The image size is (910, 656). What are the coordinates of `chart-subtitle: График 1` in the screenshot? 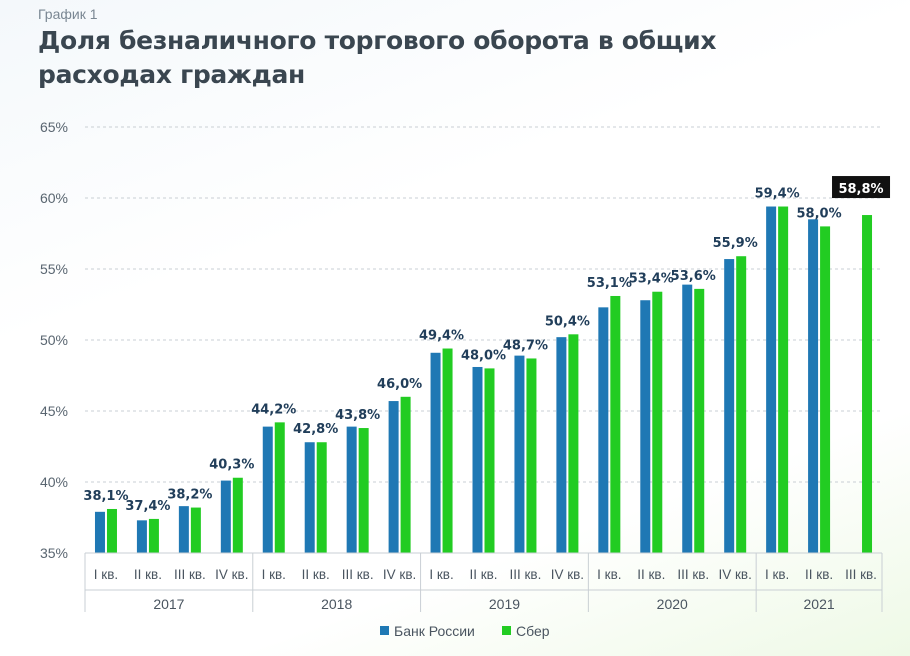 It's located at (68, 14).